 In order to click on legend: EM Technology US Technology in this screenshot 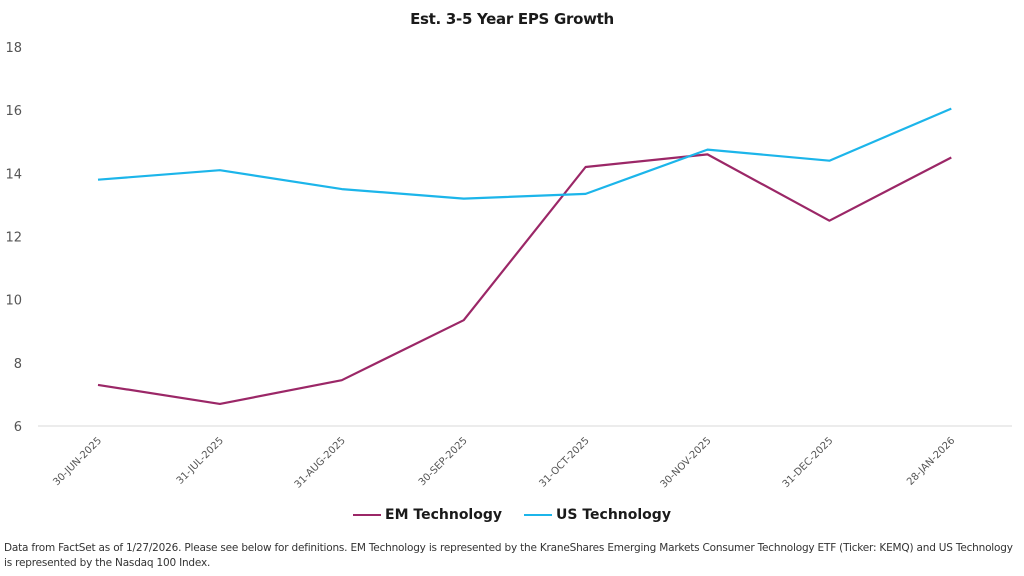, I will do `click(512, 515)`.